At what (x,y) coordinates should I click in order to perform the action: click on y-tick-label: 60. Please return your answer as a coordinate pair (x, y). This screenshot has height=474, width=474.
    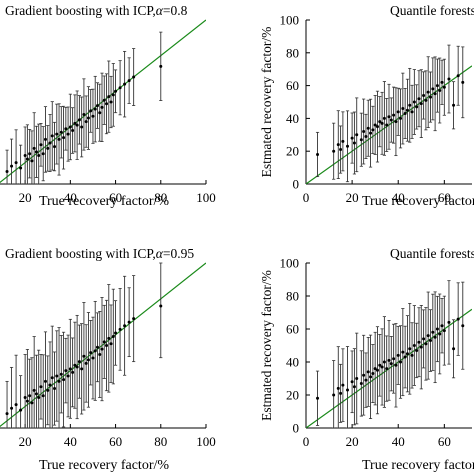
    Looking at the image, I should click on (292, 85).